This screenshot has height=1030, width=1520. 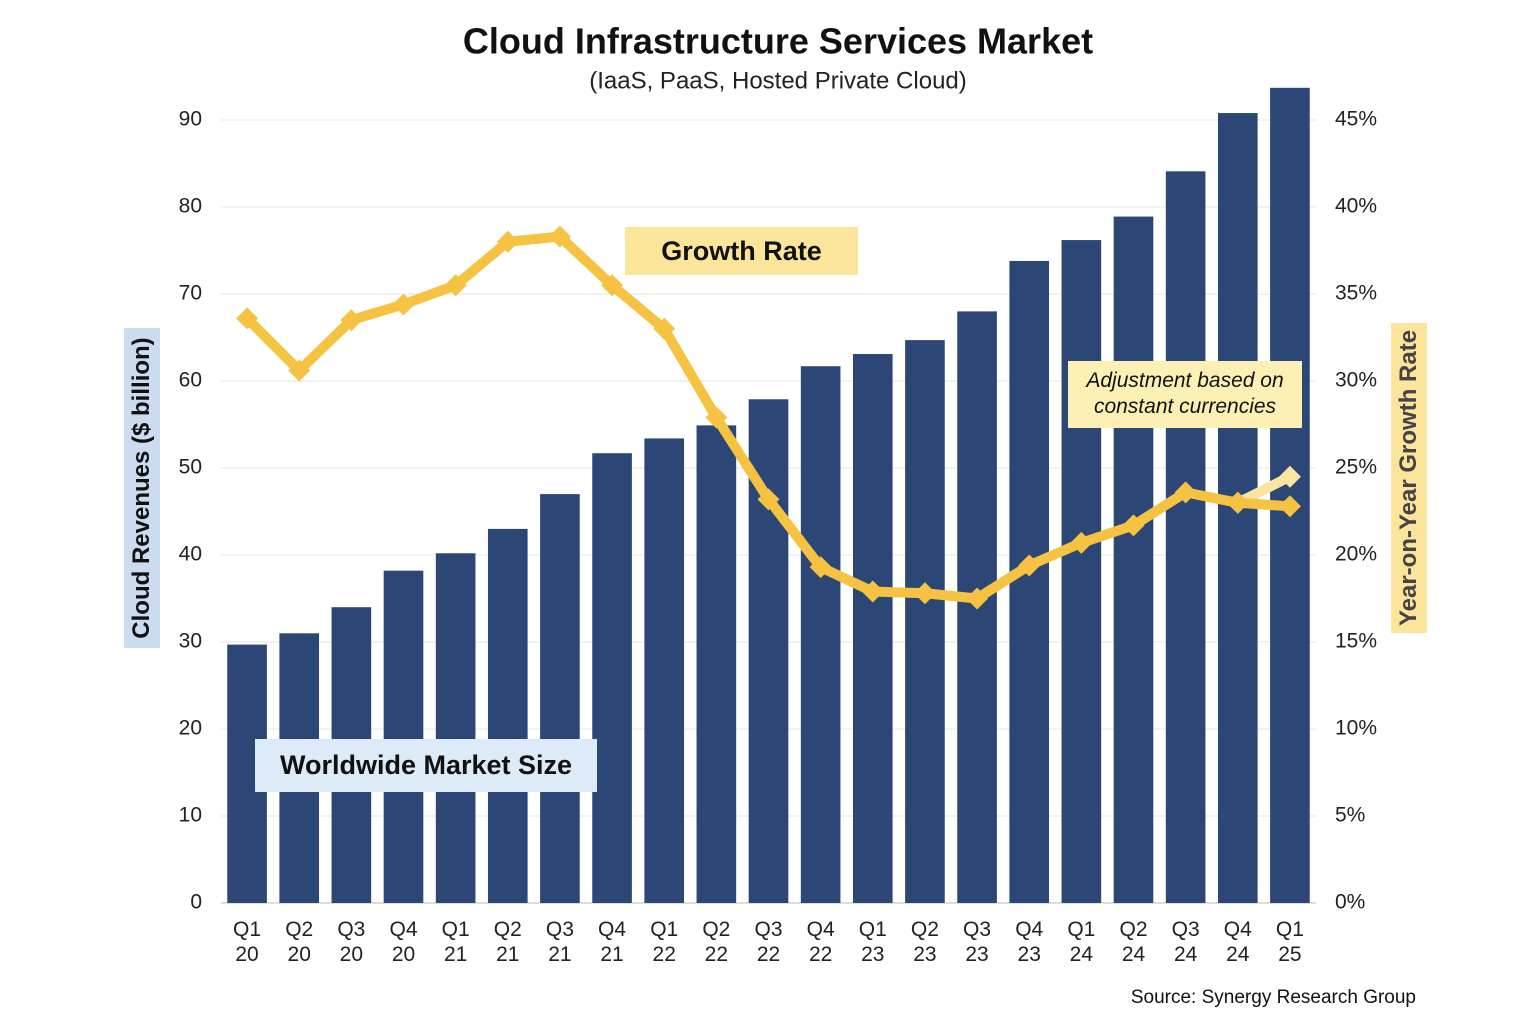 What do you see at coordinates (1350, 815) in the screenshot?
I see `y2-tick-label: 5%` at bounding box center [1350, 815].